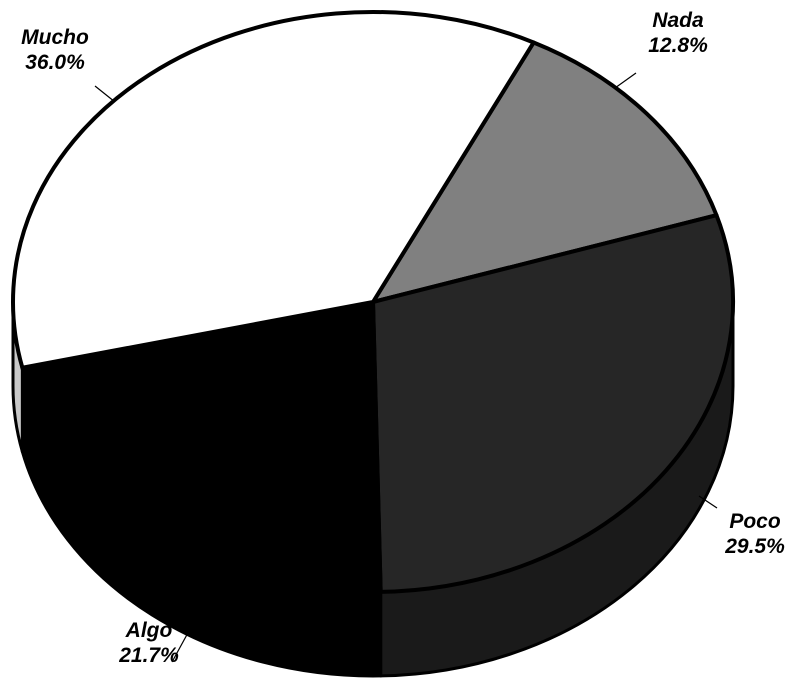 The width and height of the screenshot is (798, 699). What do you see at coordinates (55, 37) in the screenshot?
I see `slice-label-mucho: Mucho` at bounding box center [55, 37].